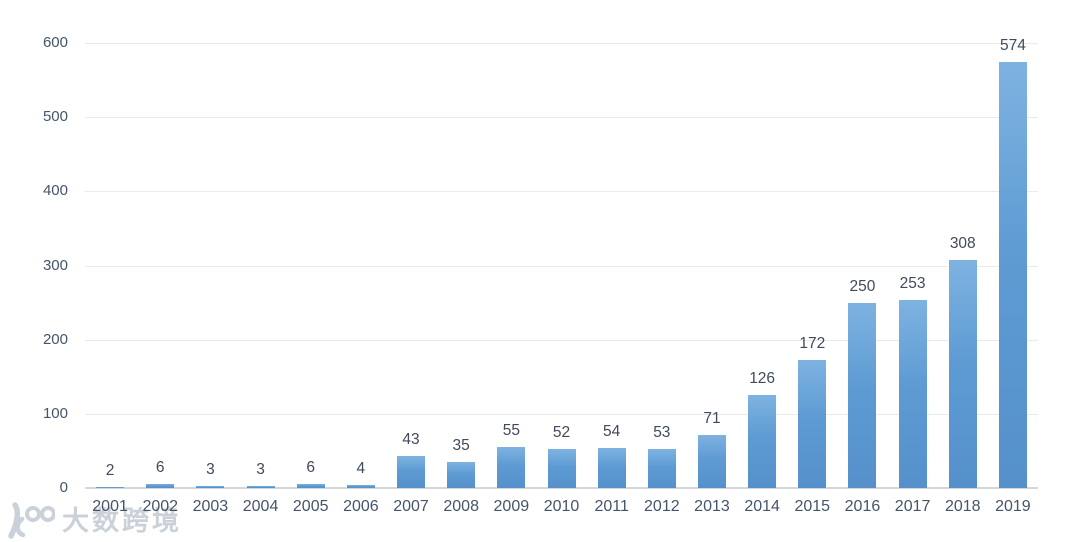 This screenshot has height=542, width=1080. Describe the element at coordinates (55, 191) in the screenshot. I see `y-axis-tick-label: 400` at that location.